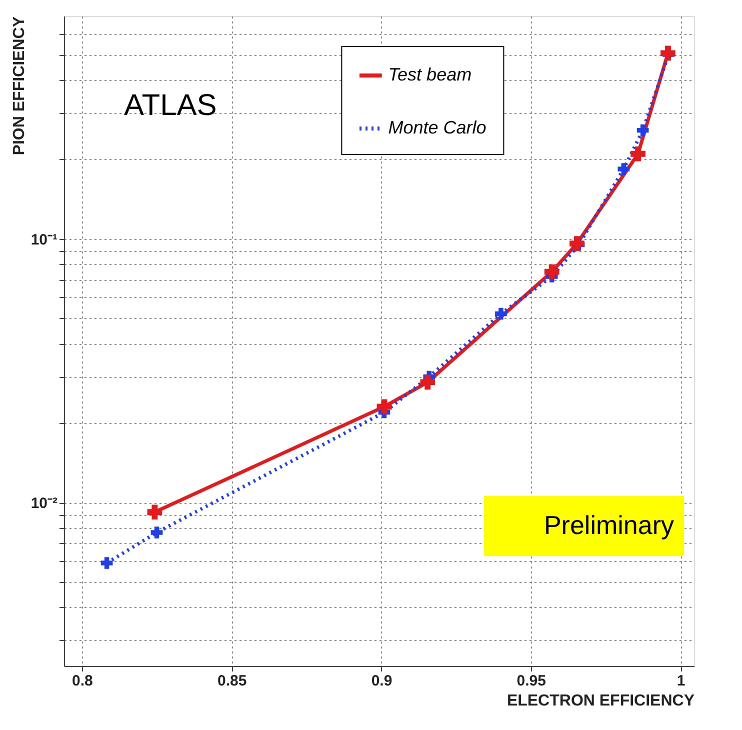 The width and height of the screenshot is (742, 730). What do you see at coordinates (170, 105) in the screenshot?
I see `annotation: ATLAS` at bounding box center [170, 105].